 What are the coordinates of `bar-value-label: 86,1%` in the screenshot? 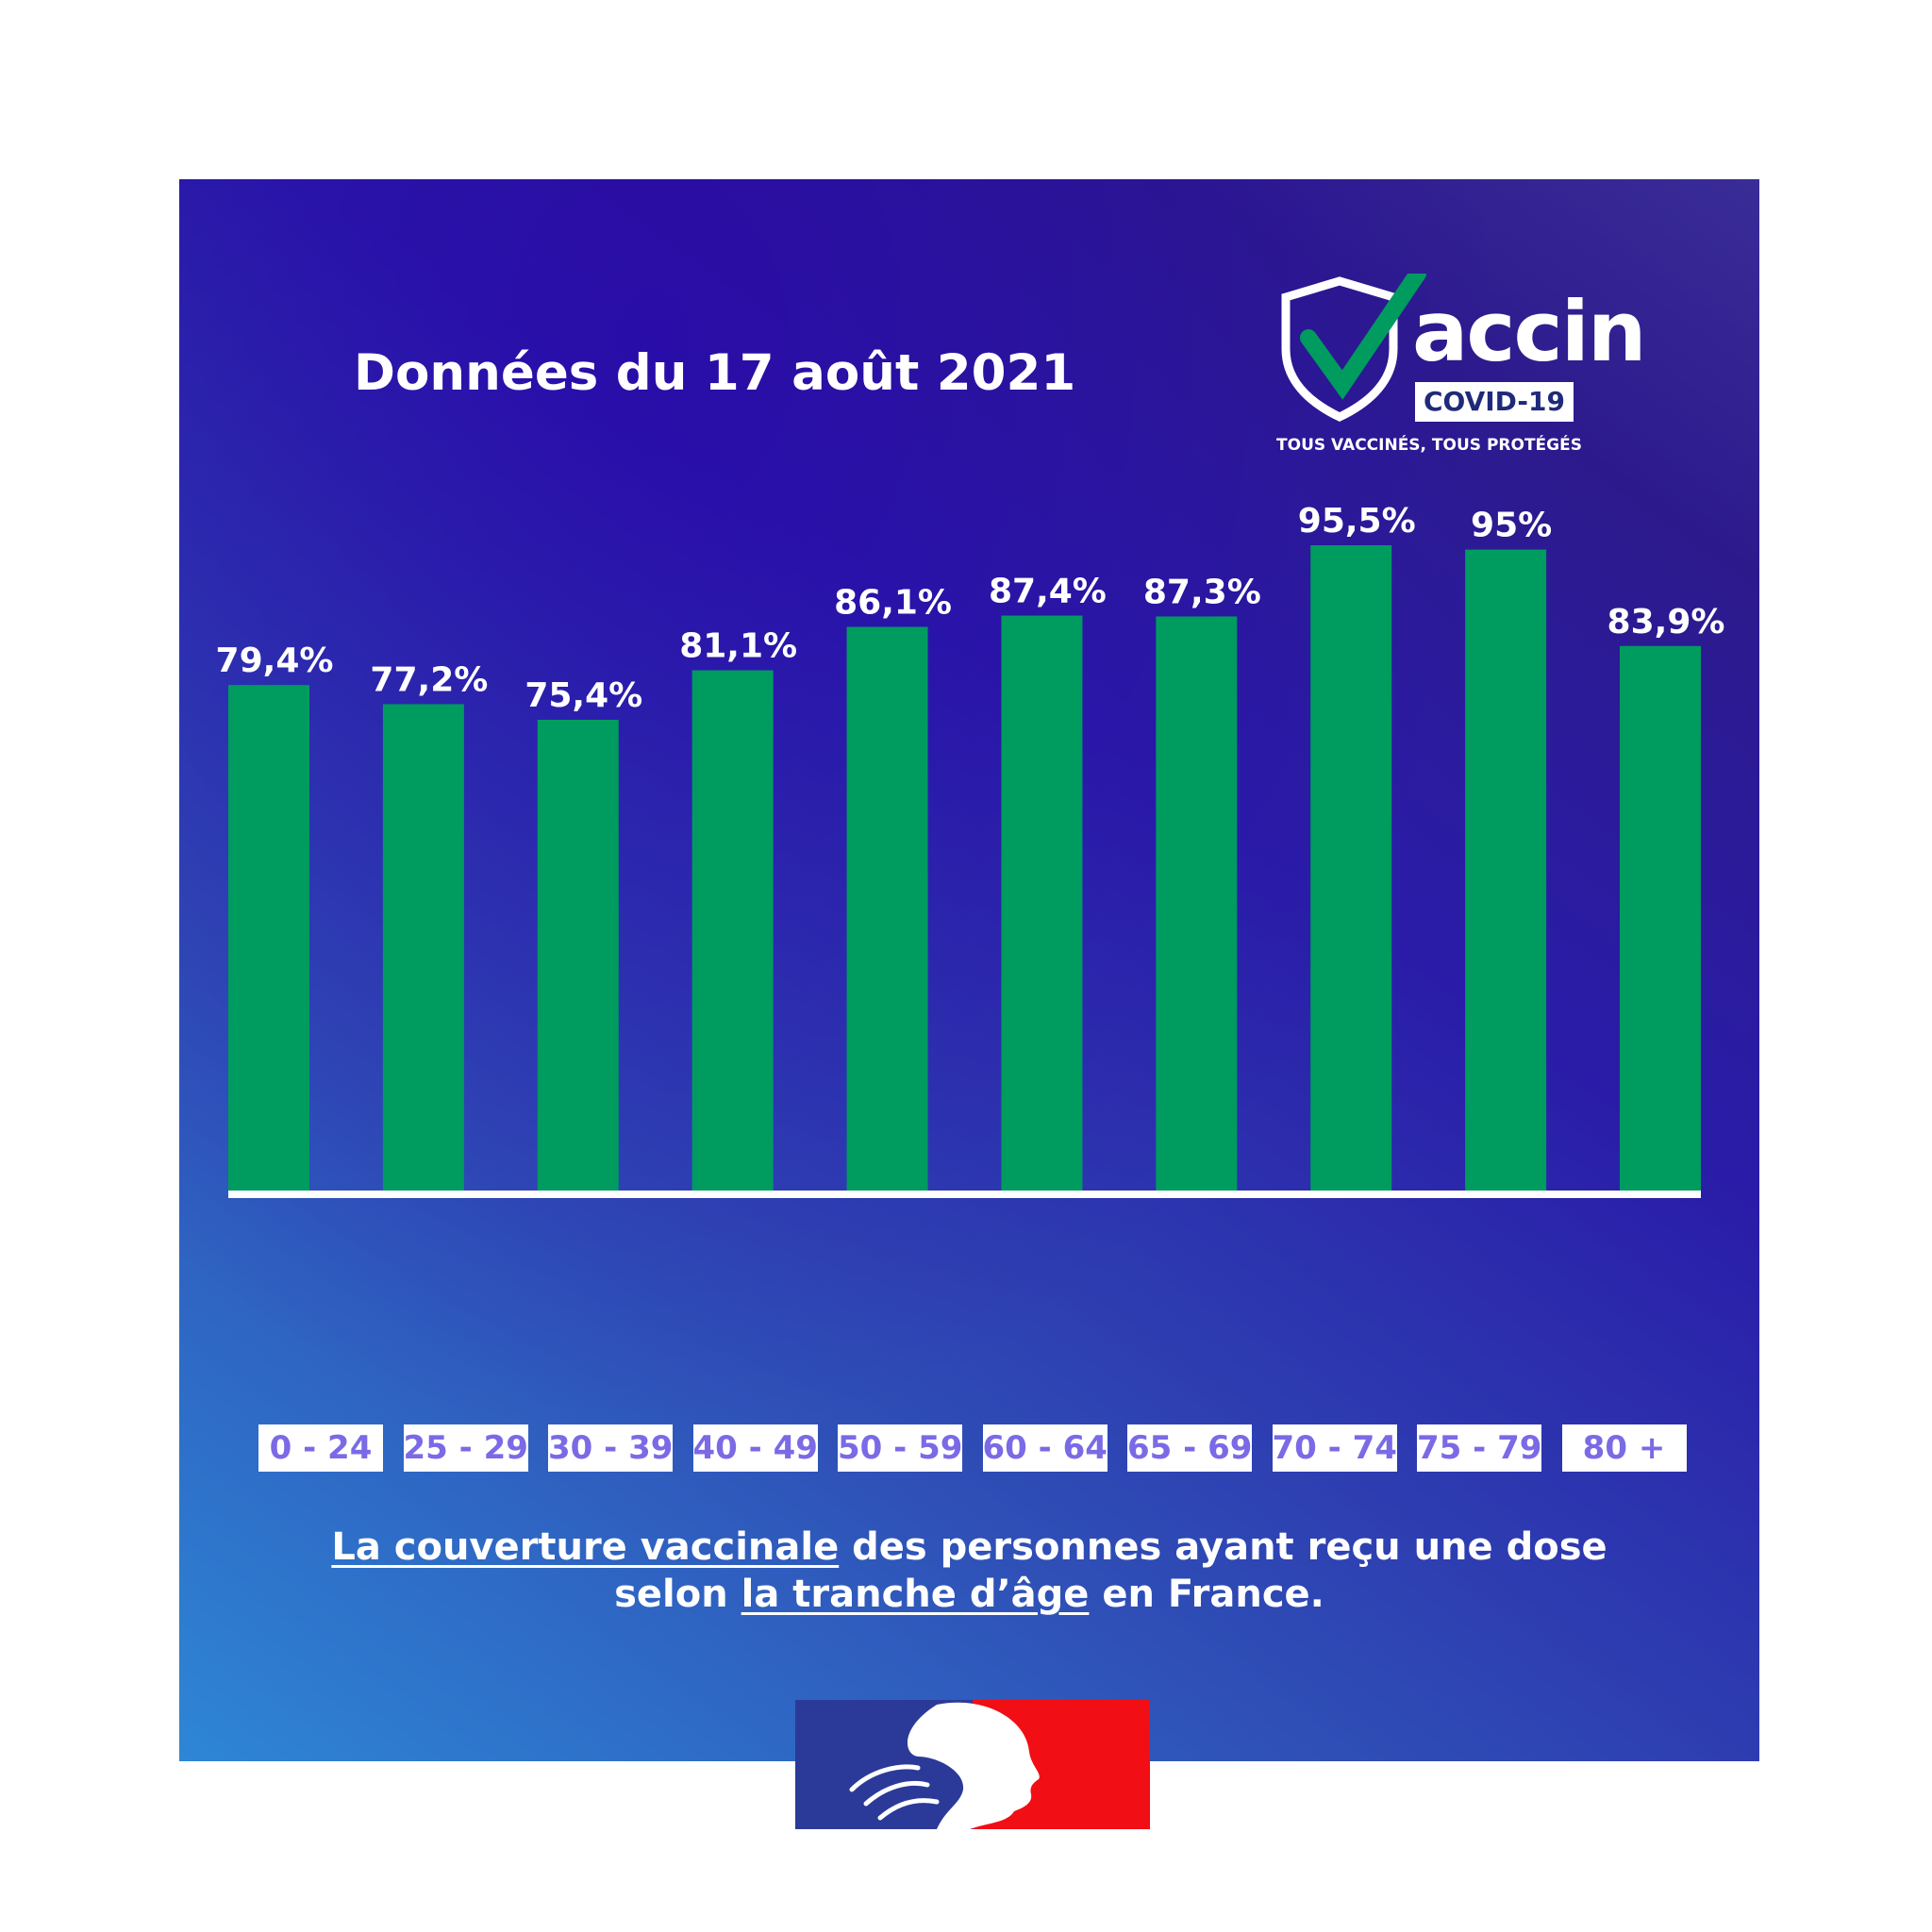 It's located at (893, 604).